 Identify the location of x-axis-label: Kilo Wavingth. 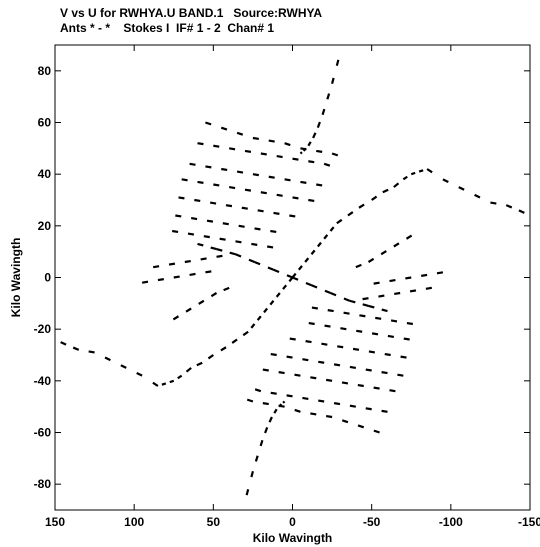
(293, 538).